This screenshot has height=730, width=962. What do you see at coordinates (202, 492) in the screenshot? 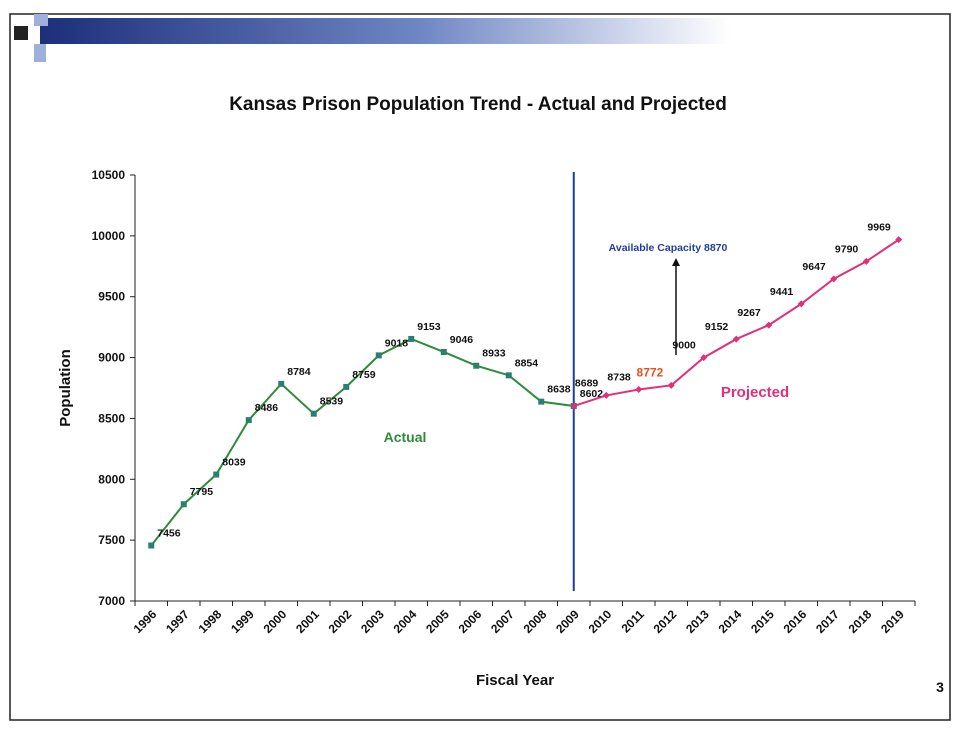
I see `data-label: 7795` at bounding box center [202, 492].